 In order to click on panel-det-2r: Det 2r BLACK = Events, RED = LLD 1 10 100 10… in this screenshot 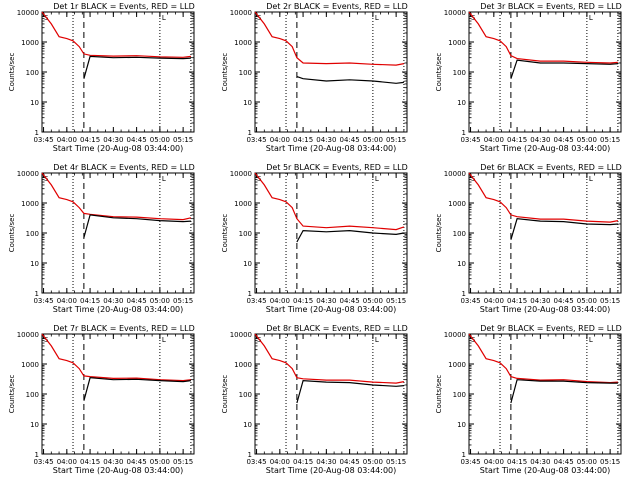, I will do `click(314, 77)`.